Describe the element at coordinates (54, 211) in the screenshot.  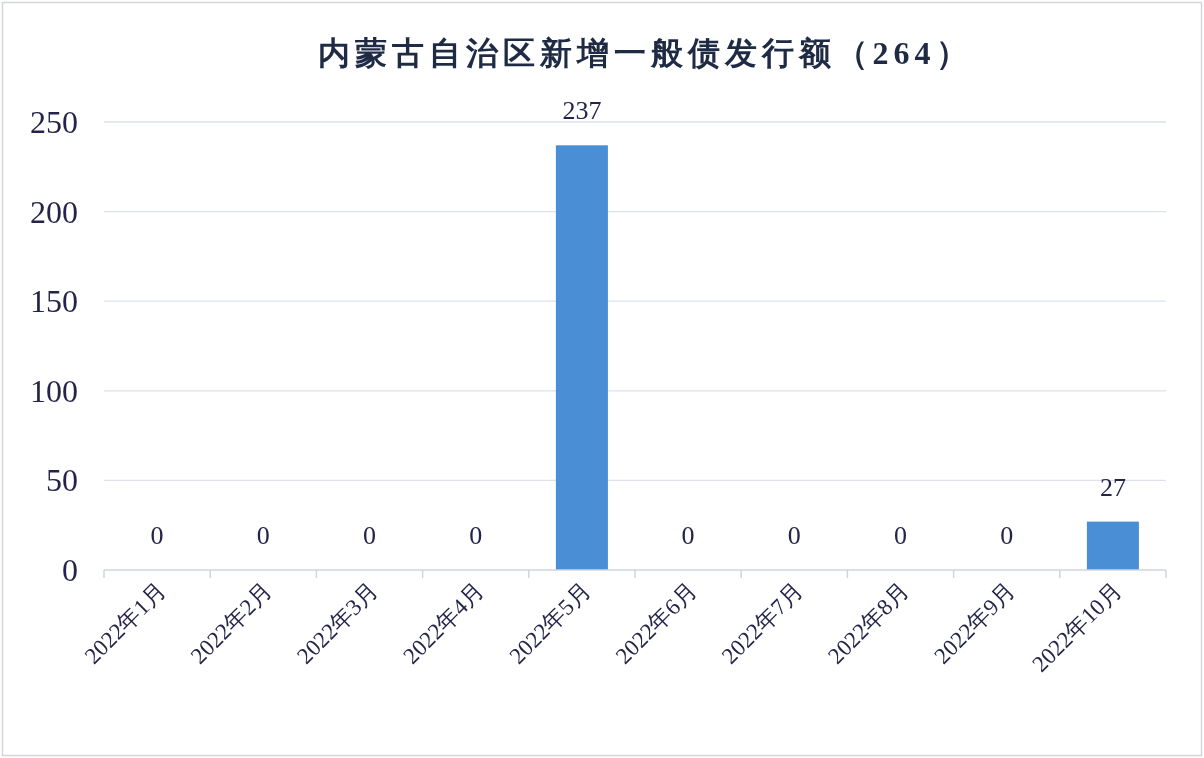
I see `y-tick-label: 200` at that location.